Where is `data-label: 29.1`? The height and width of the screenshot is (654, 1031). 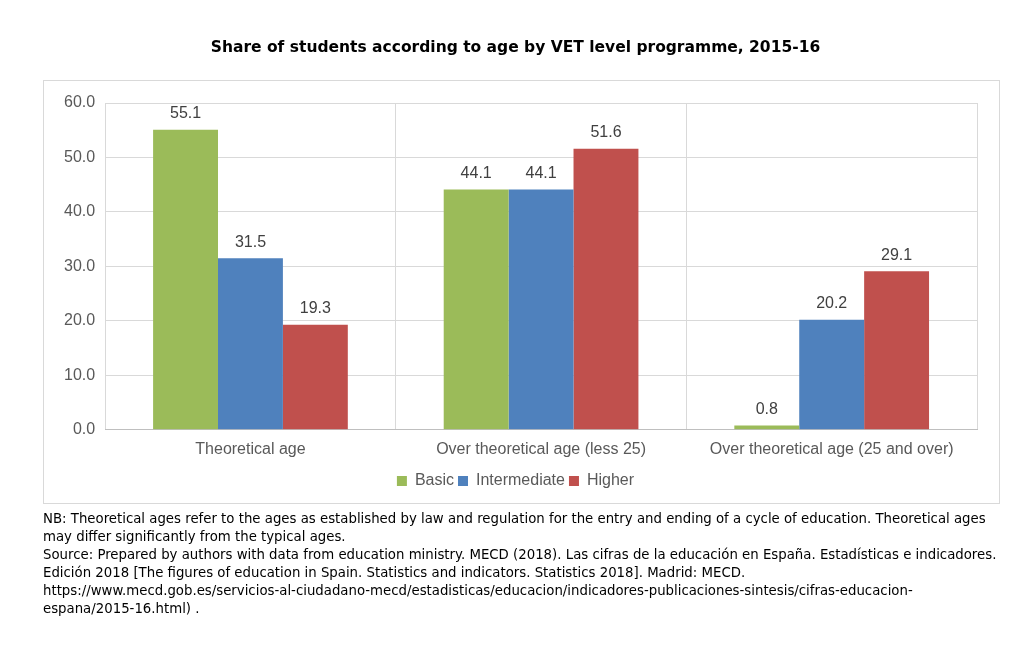 data-label: 29.1 is located at coordinates (897, 254).